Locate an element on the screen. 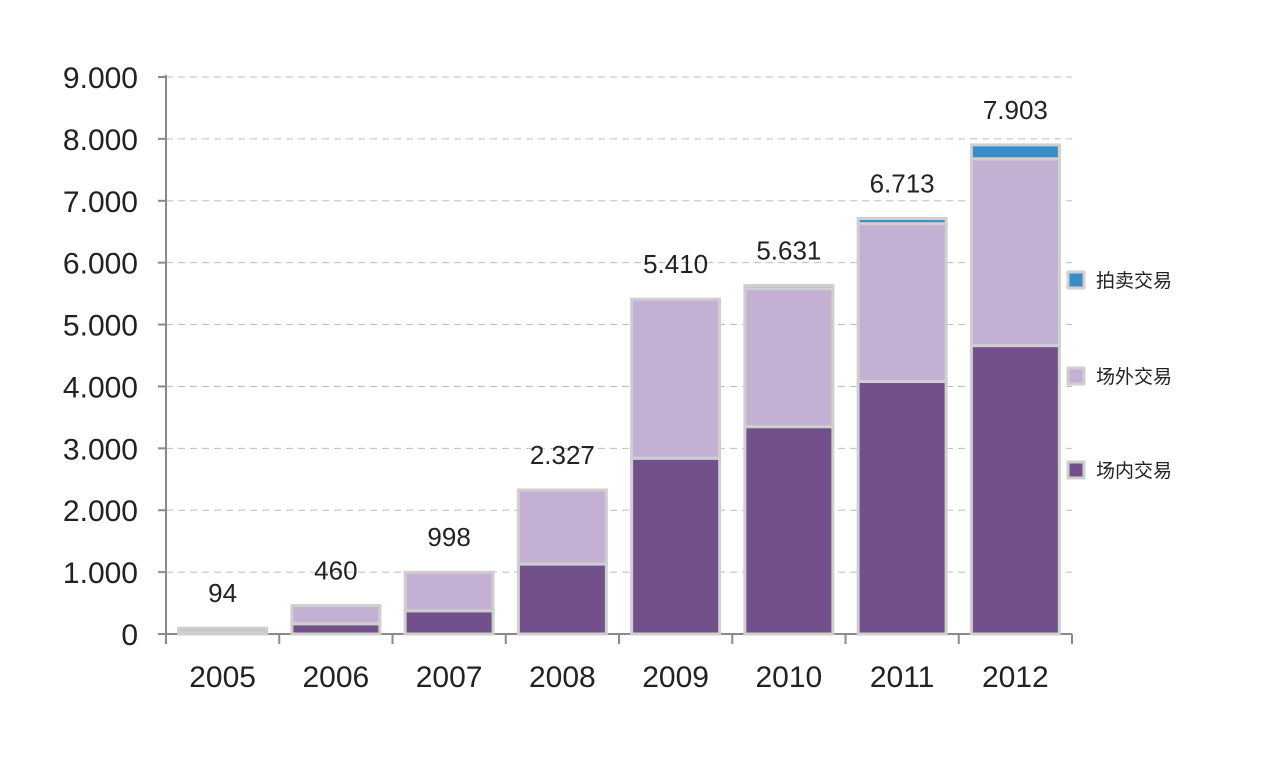 Image resolution: width=1283 pixels, height=782 pixels. legend-label: 场外交易 is located at coordinates (1134, 377).